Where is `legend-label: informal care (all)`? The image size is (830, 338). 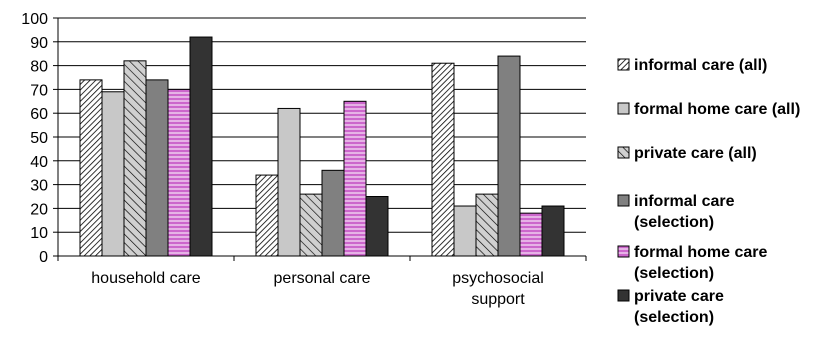
legend-label: informal care (all) is located at coordinates (700, 65).